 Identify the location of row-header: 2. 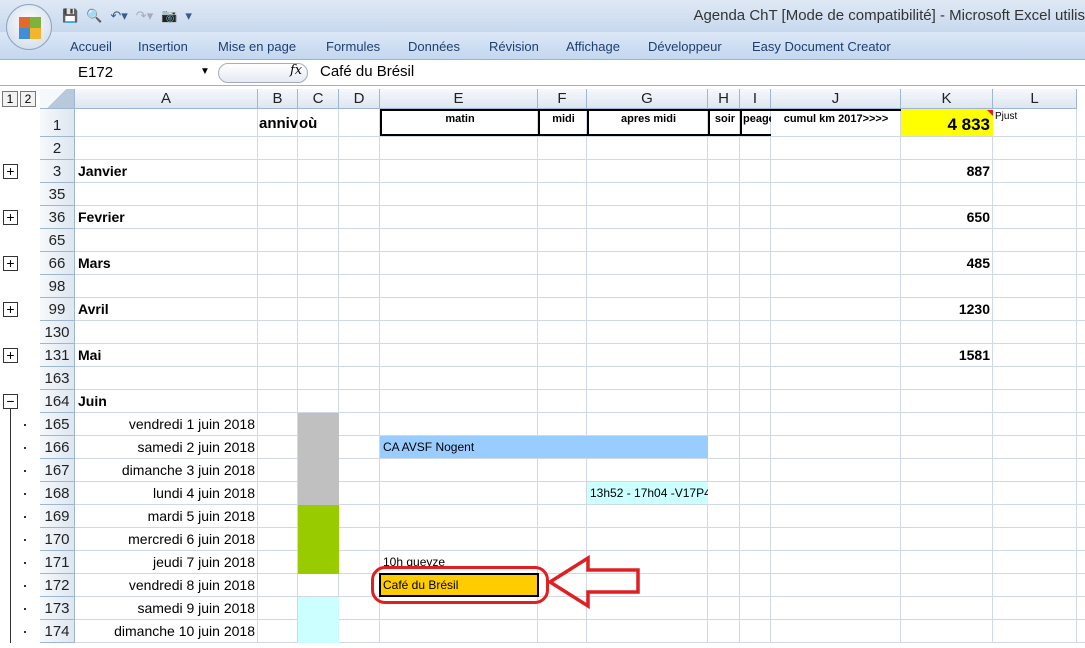
(57, 148).